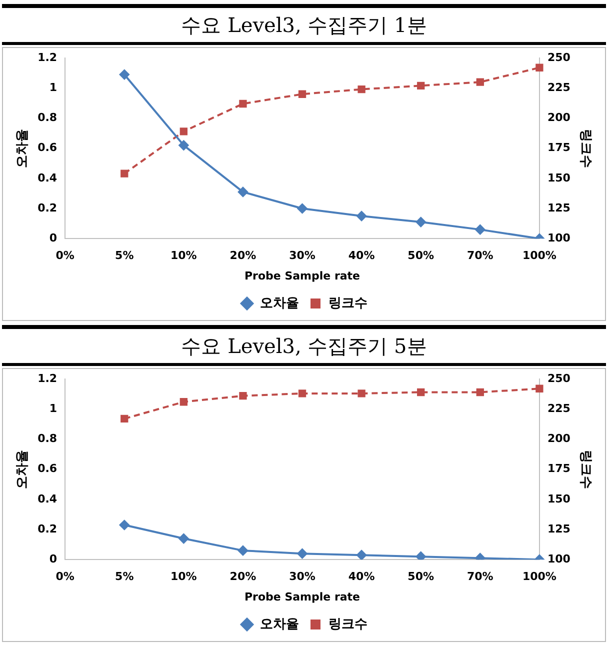 The width and height of the screenshot is (608, 655). Describe the element at coordinates (304, 345) in the screenshot. I see `chart-title: 수요 Level3, 수집주기 5분` at that location.